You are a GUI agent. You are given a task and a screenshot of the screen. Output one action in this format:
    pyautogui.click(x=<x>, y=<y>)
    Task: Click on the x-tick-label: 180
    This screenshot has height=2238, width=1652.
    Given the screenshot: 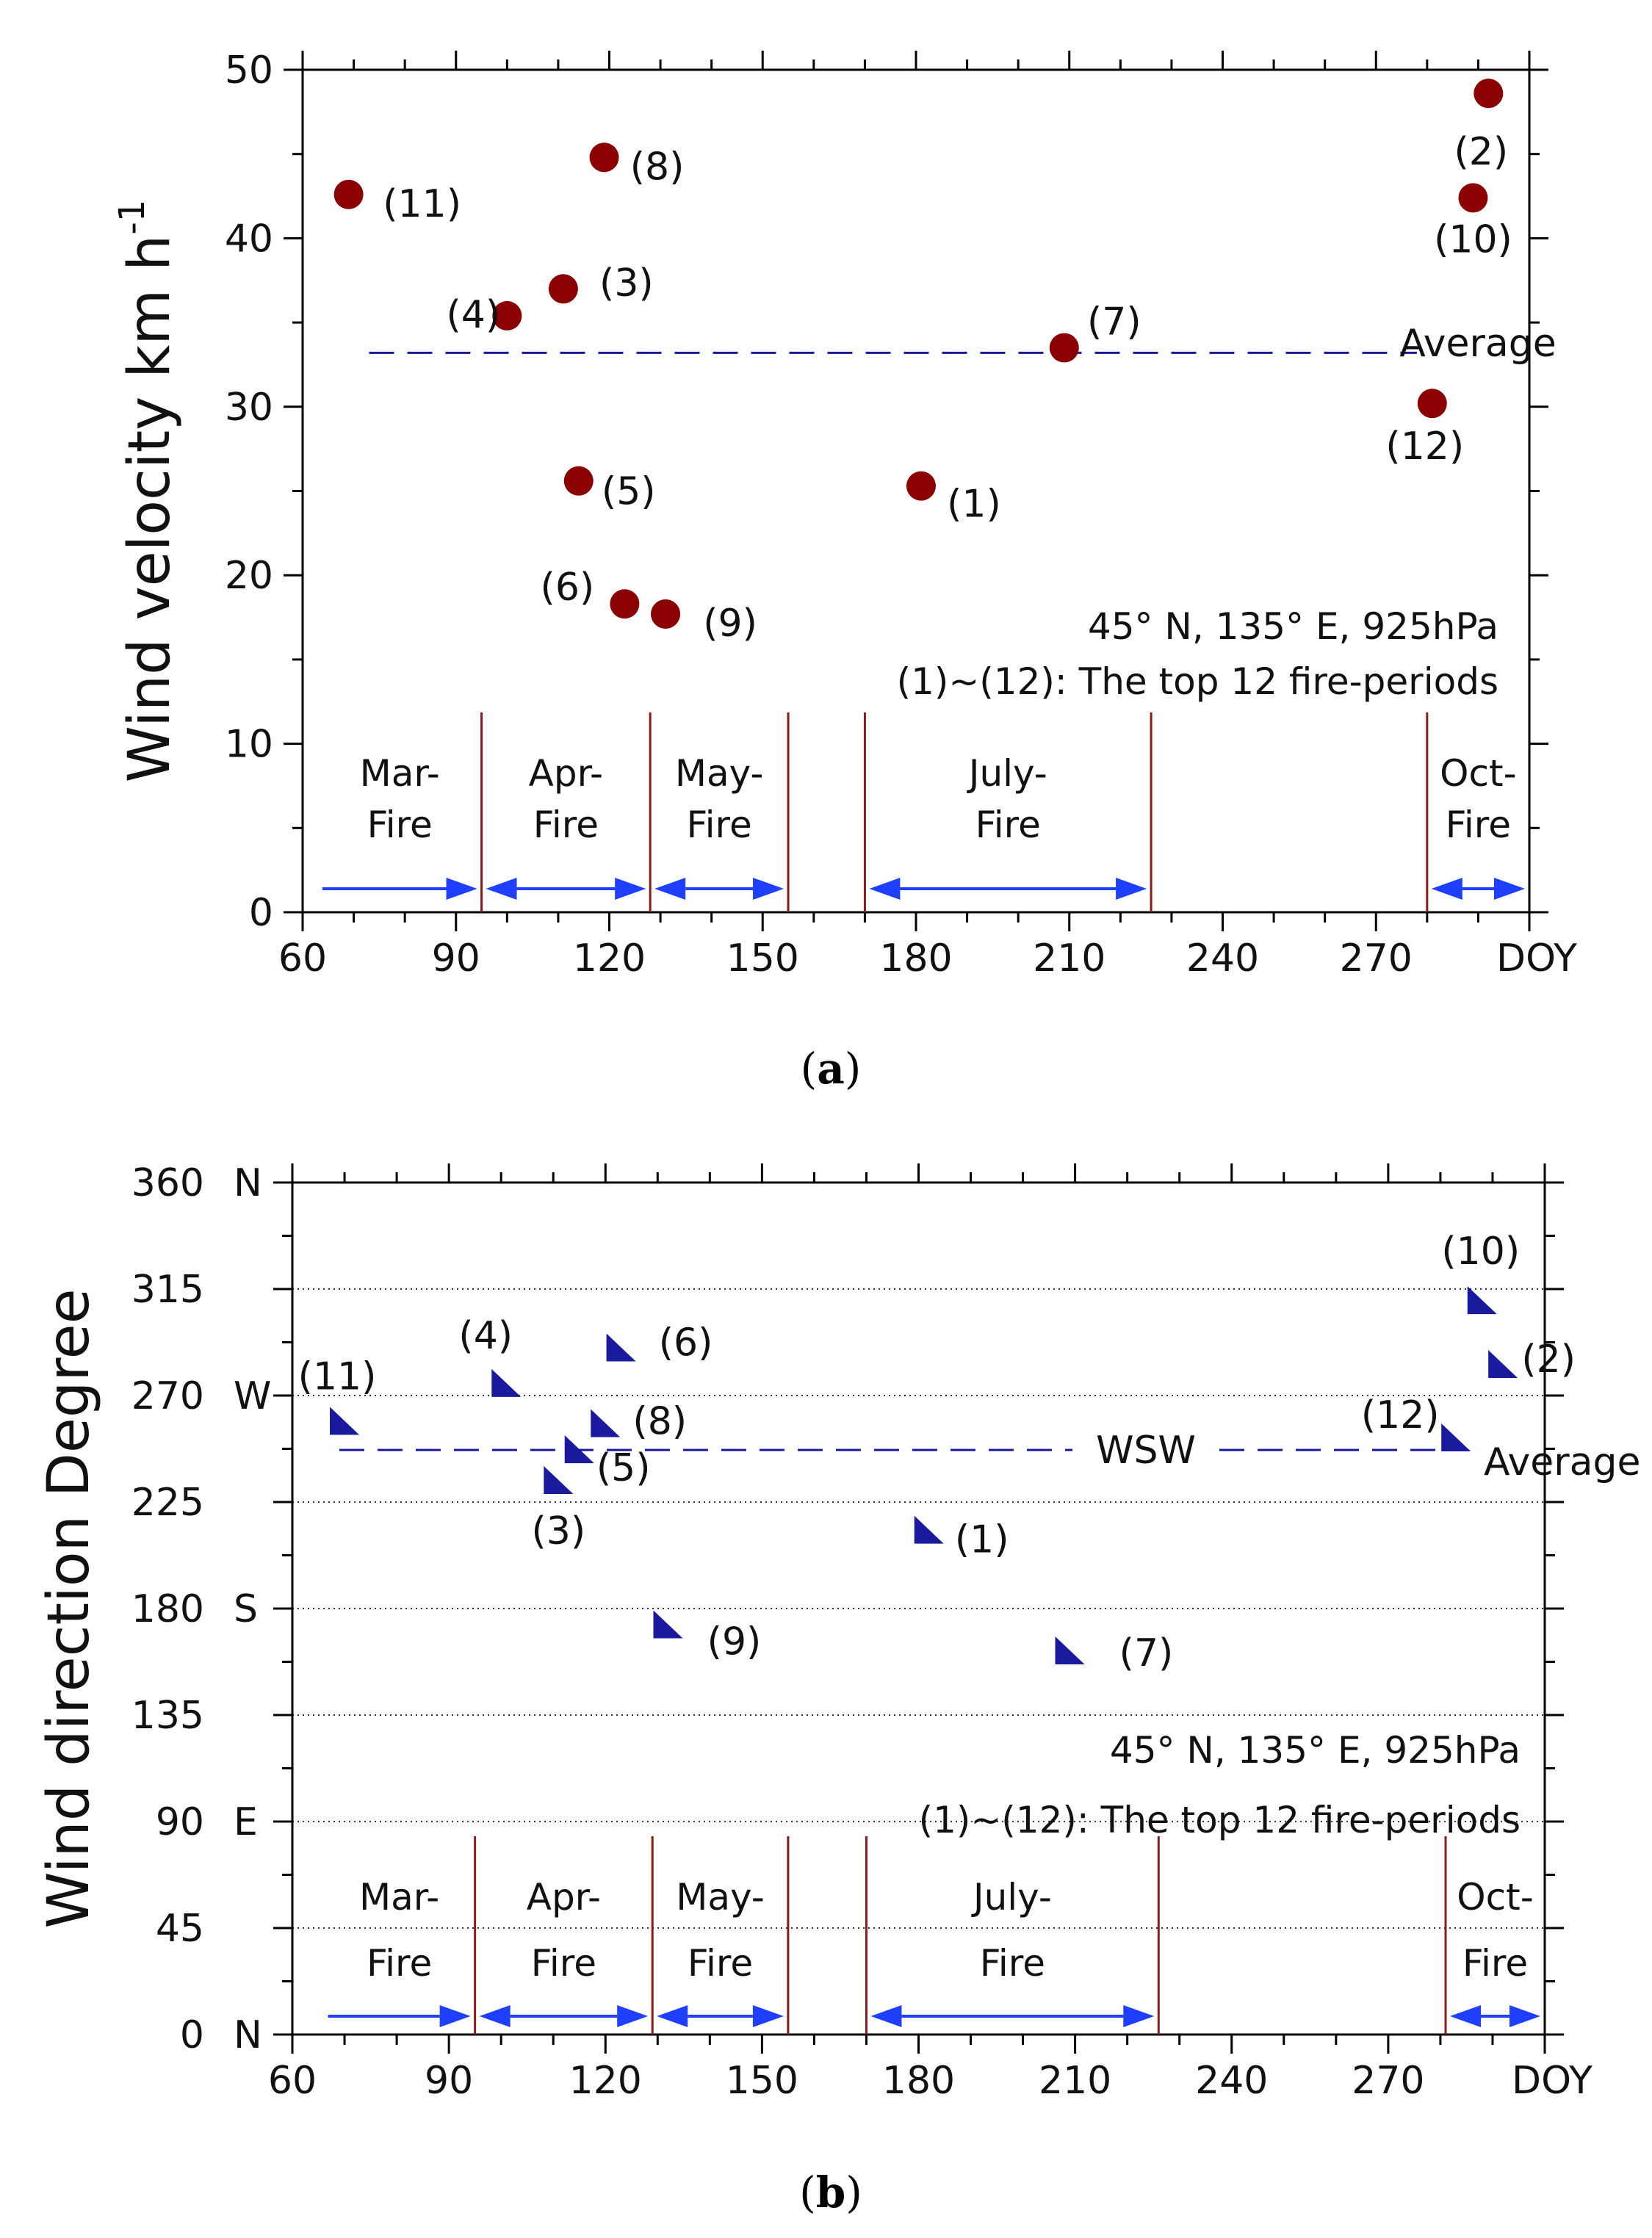 What is the action you would take?
    pyautogui.click(x=915, y=958)
    